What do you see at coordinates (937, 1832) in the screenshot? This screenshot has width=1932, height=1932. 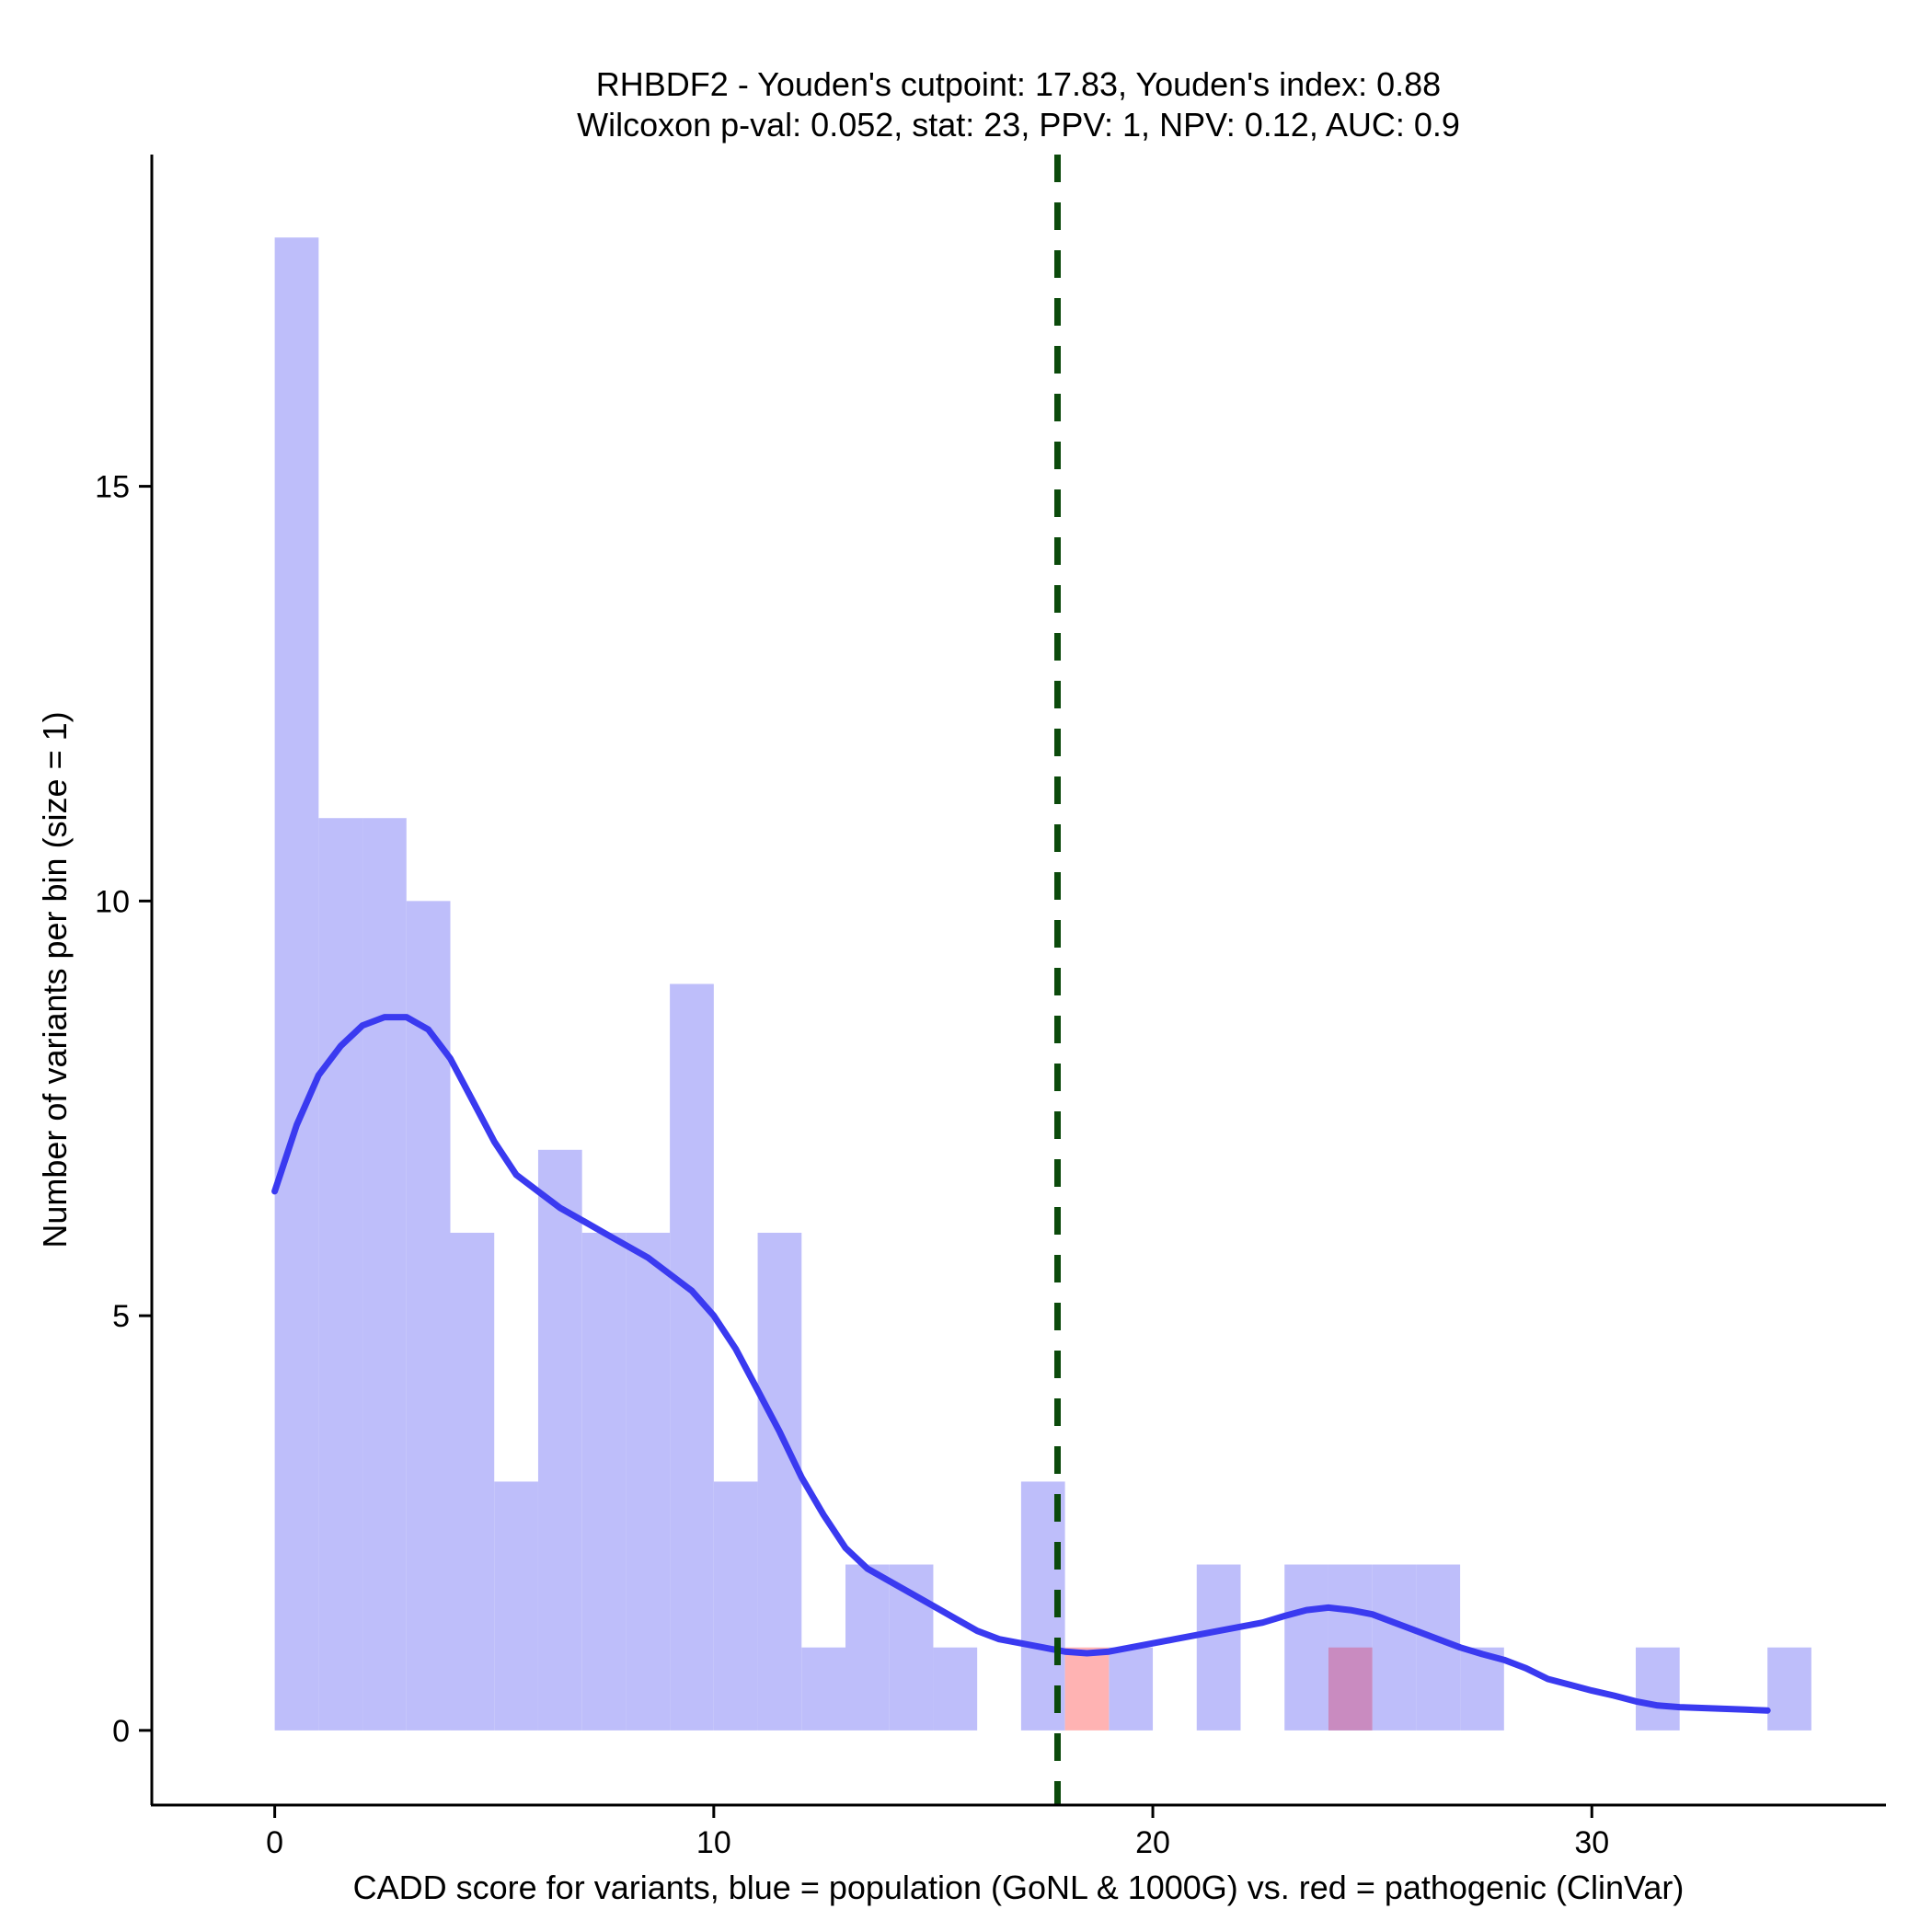 I see `x-axis-ticks: 0 10 20 30` at bounding box center [937, 1832].